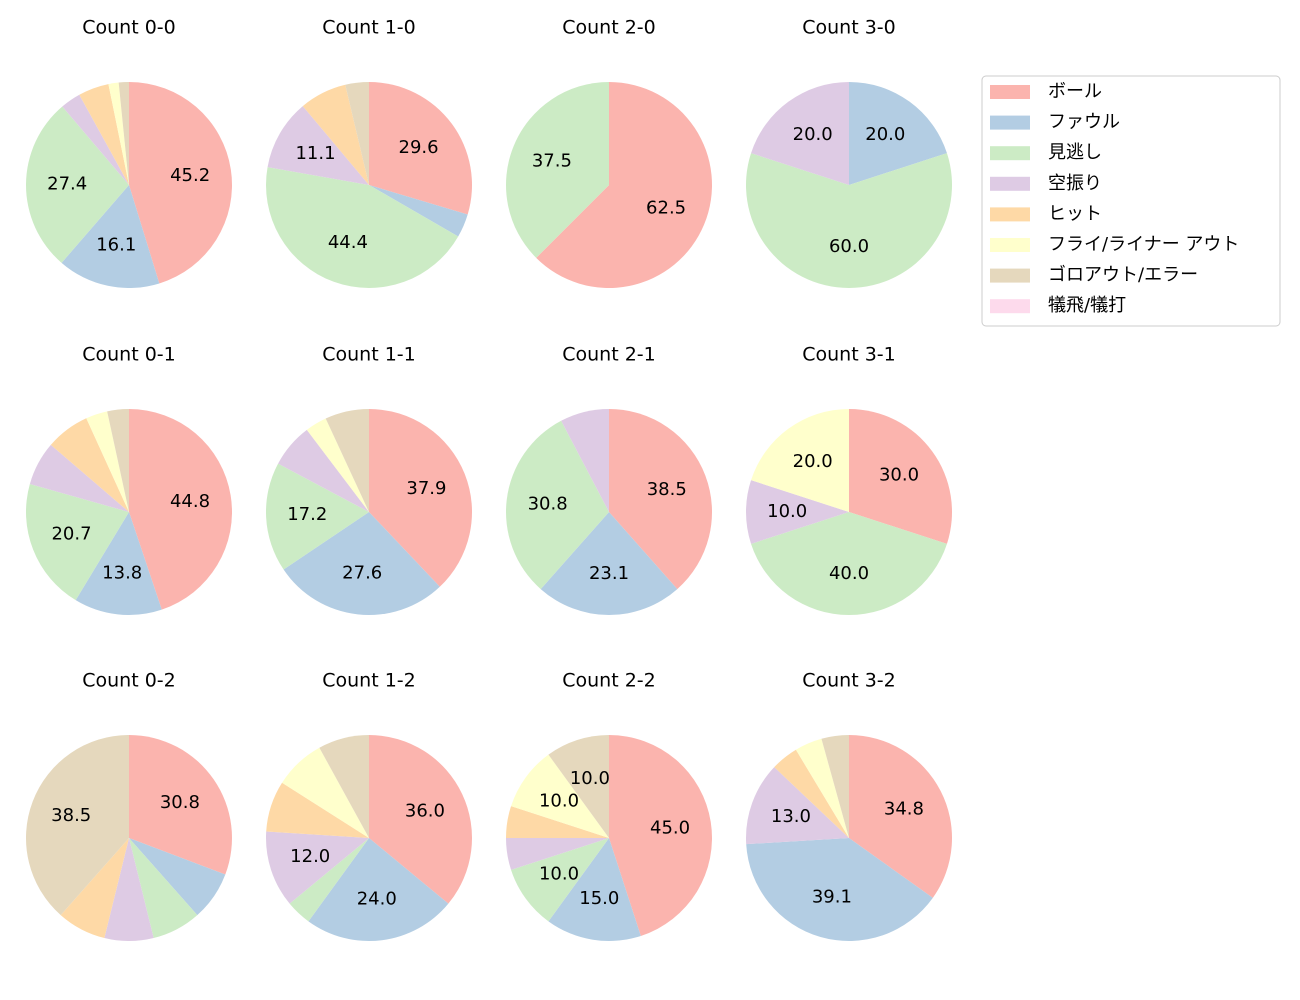 Image resolution: width=1300 pixels, height=1000 pixels. What do you see at coordinates (377, 898) in the screenshot?
I see `value-label: 24.0` at bounding box center [377, 898].